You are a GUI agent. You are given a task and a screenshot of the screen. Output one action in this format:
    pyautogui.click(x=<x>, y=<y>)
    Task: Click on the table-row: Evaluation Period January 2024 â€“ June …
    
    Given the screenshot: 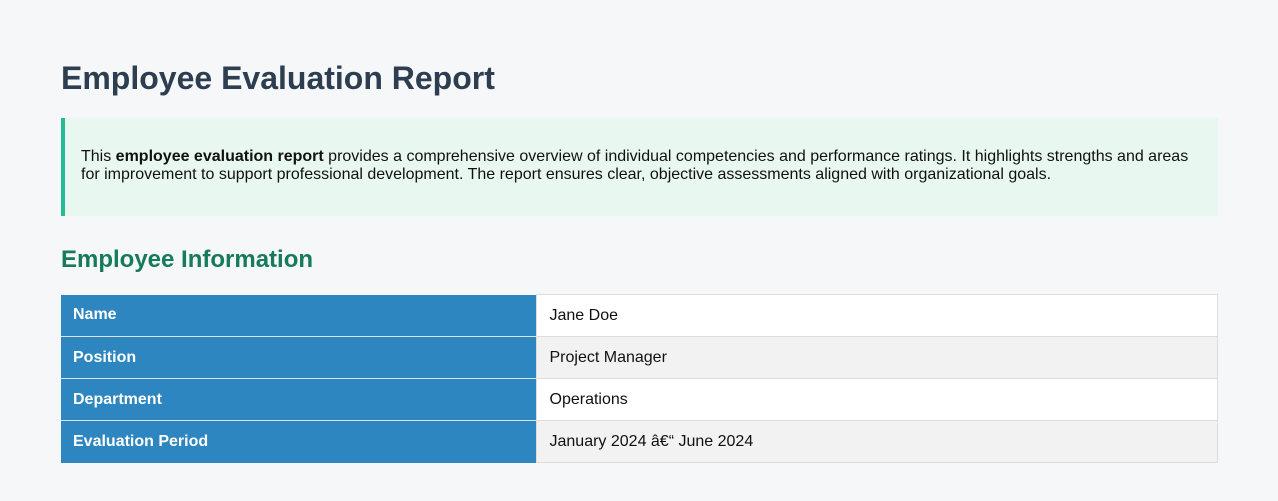 What is the action you would take?
    pyautogui.click(x=639, y=441)
    